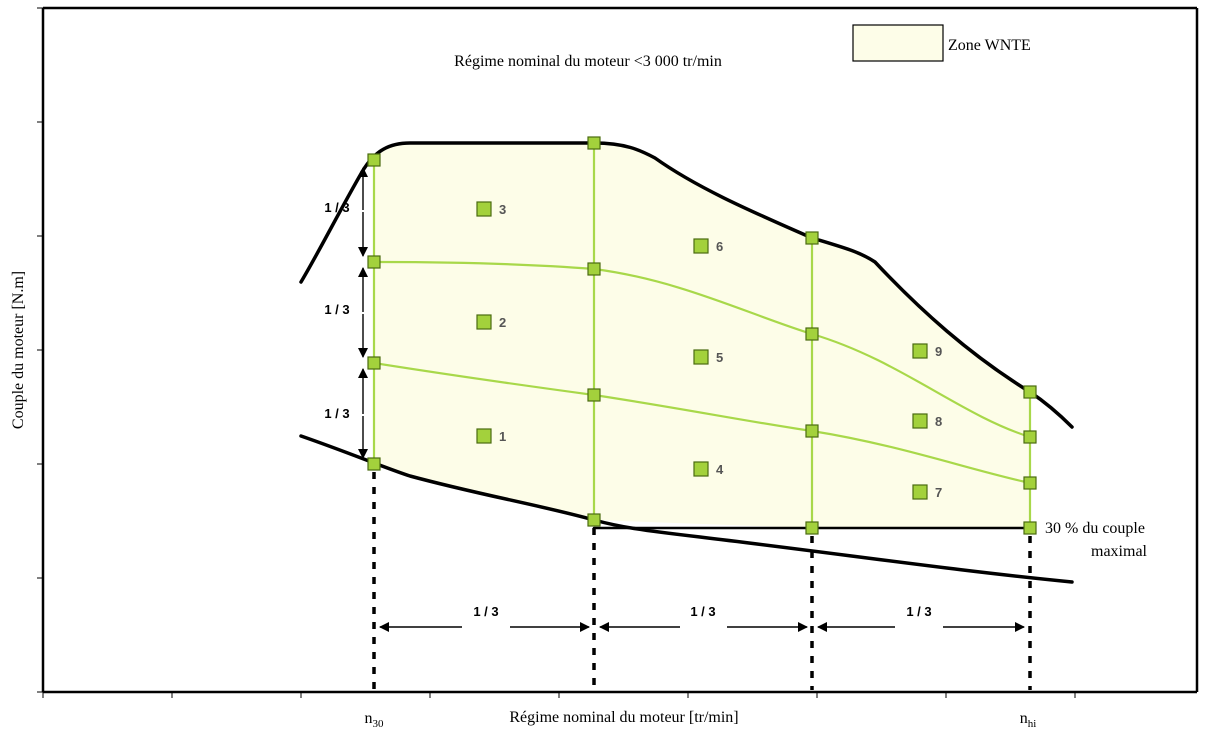  Describe the element at coordinates (686, 509) in the screenshot. I see `lower-torque-curve` at that location.